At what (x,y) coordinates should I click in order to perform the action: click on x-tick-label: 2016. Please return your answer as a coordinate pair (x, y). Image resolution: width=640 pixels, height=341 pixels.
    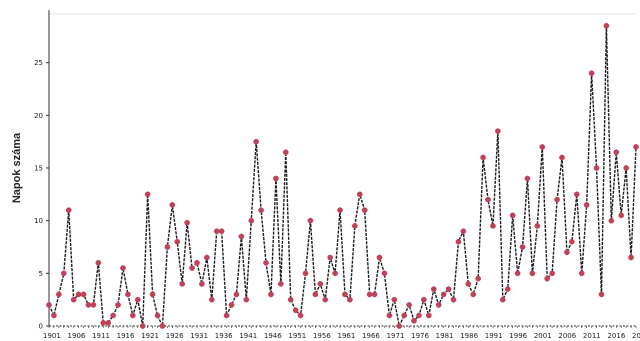
    Looking at the image, I should click on (616, 336).